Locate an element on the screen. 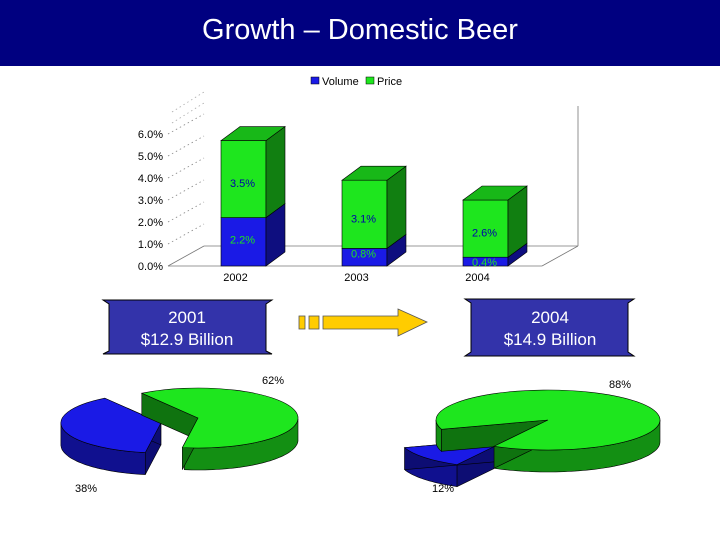  callout-2001: 2001 $12.9 Billion is located at coordinates (187, 327).